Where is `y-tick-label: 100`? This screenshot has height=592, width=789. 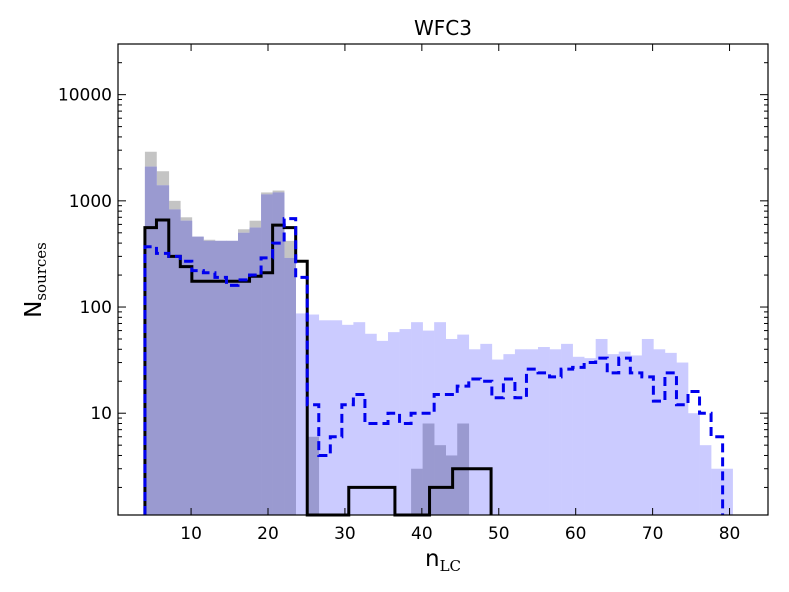 y-tick-label: 100 is located at coordinates (96, 308).